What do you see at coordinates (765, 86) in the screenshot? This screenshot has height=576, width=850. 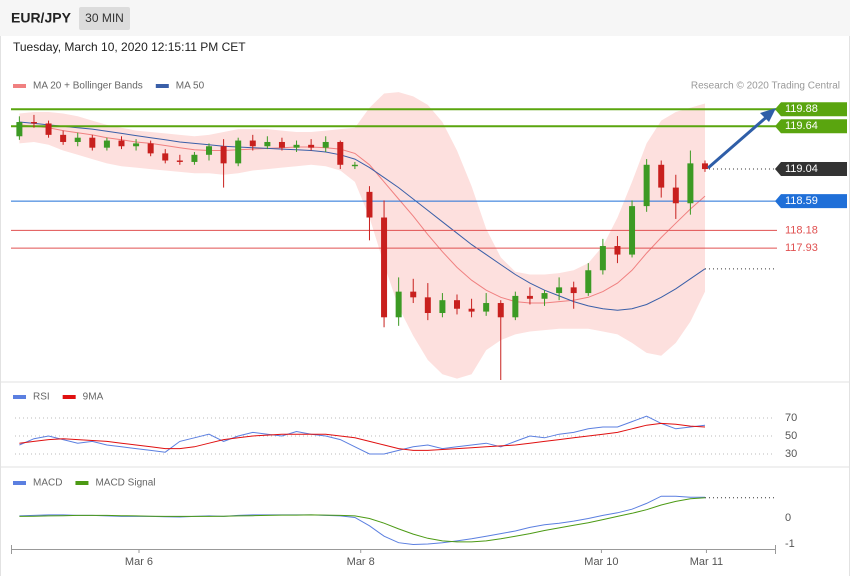 I see `credit: Research © 2020 Trading Central` at bounding box center [765, 86].